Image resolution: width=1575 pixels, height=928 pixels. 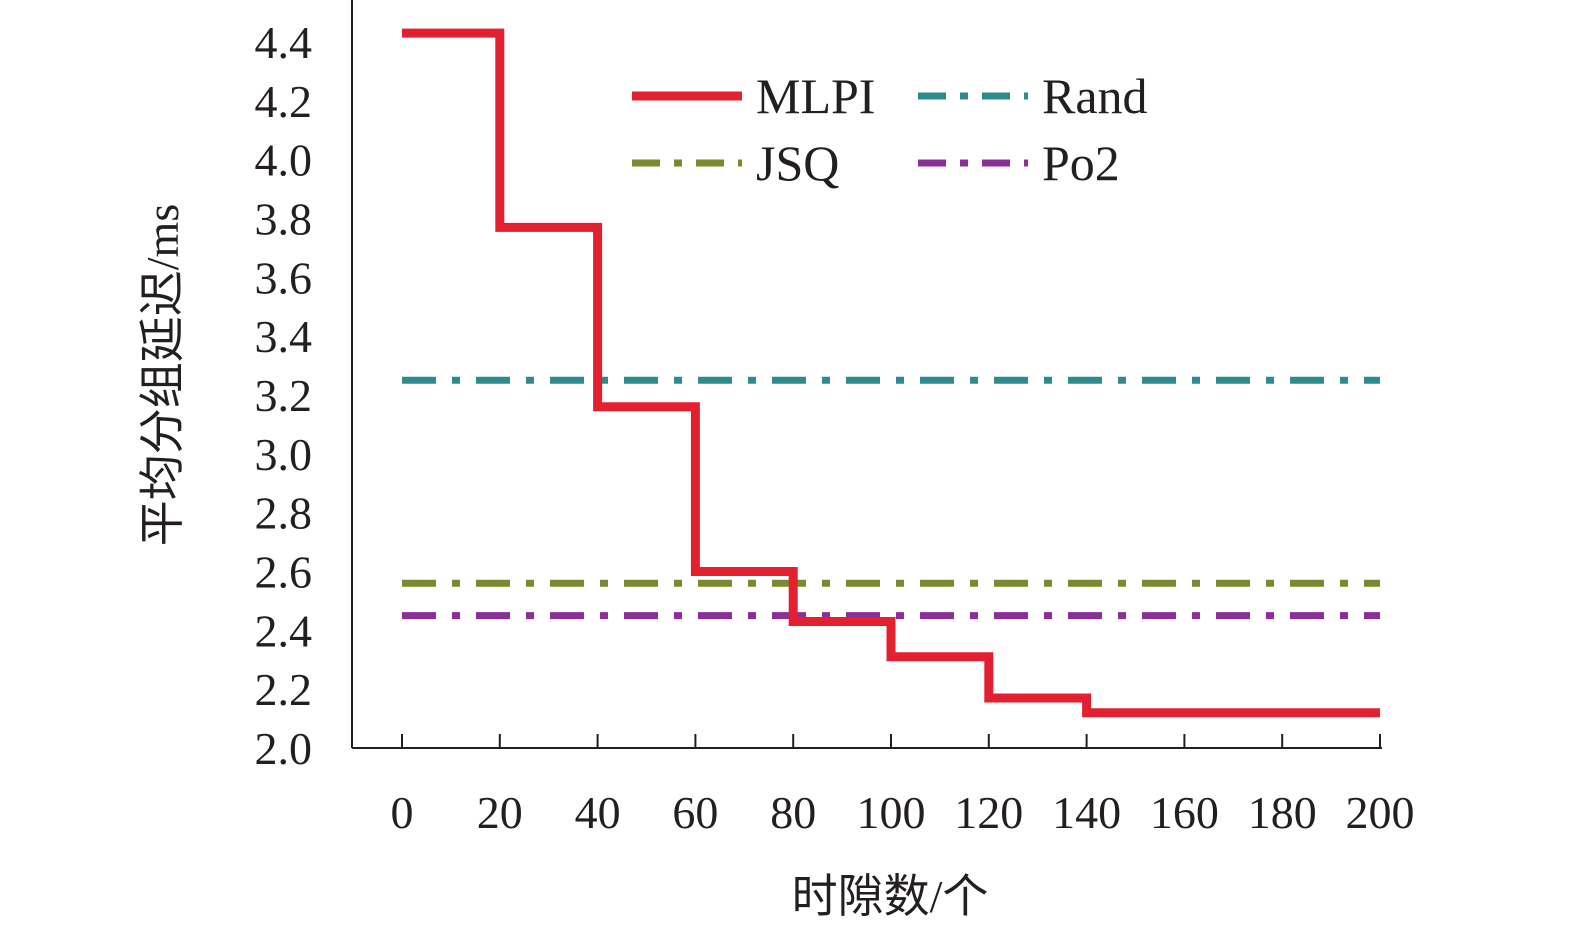 What do you see at coordinates (598, 812) in the screenshot?
I see `x-tick-label: 40` at bounding box center [598, 812].